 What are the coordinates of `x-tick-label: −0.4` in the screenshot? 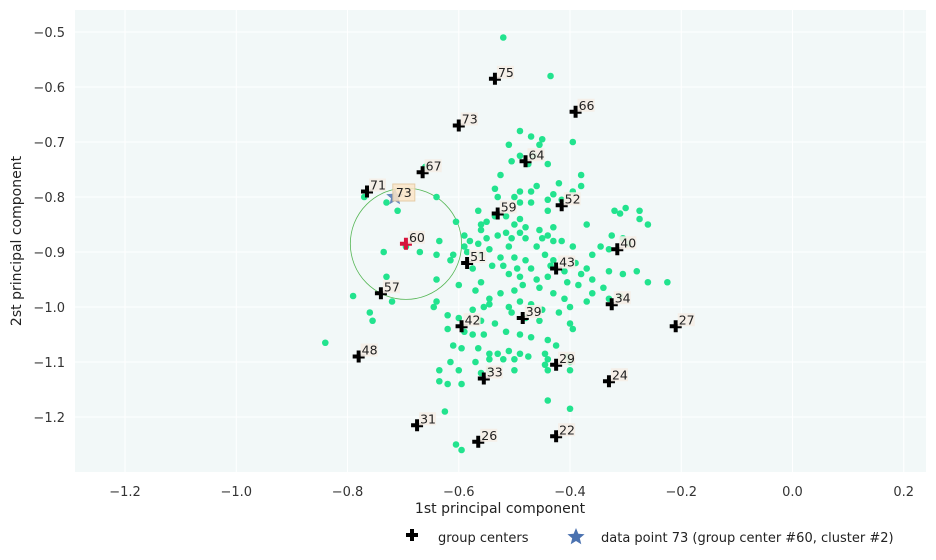 It's located at (570, 492).